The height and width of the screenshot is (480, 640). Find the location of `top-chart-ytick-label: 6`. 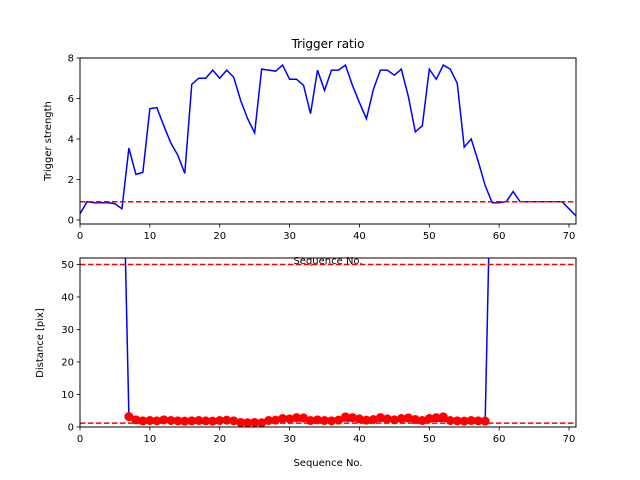

top-chart-ytick-label: 6 is located at coordinates (71, 99).